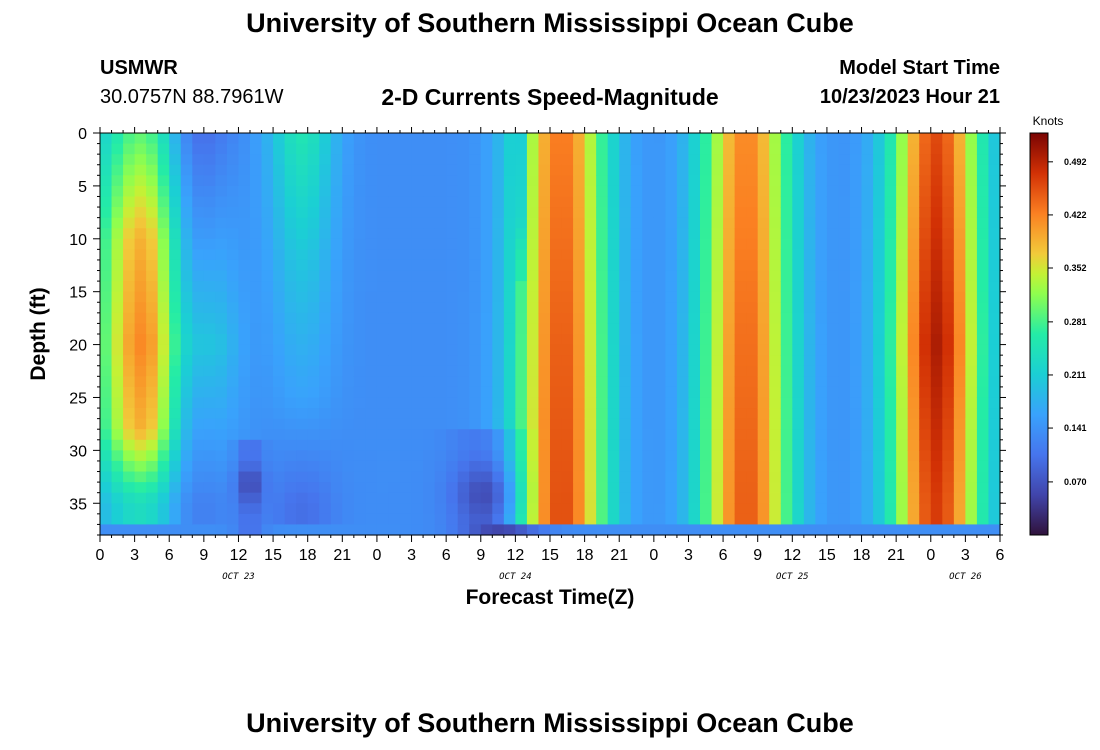 The height and width of the screenshot is (750, 1100). Describe the element at coordinates (550, 97) in the screenshot. I see `chart-subtitle: 2-D Currents Speed-Magnitude` at that location.